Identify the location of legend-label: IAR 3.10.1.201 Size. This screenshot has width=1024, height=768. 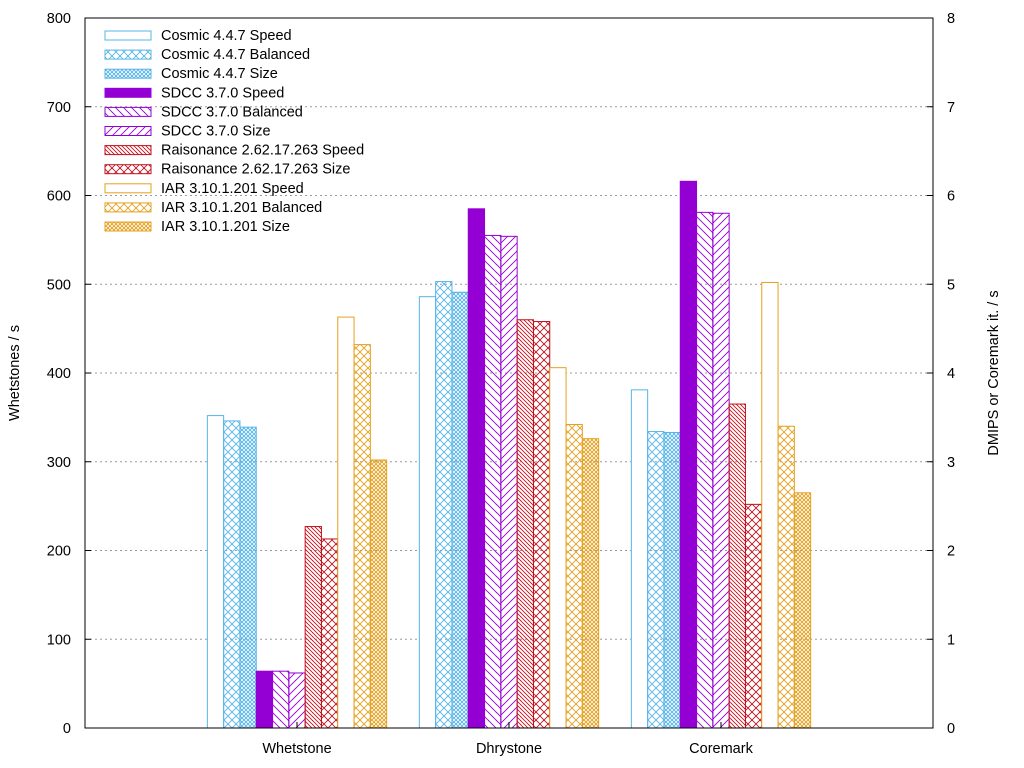
(225, 227).